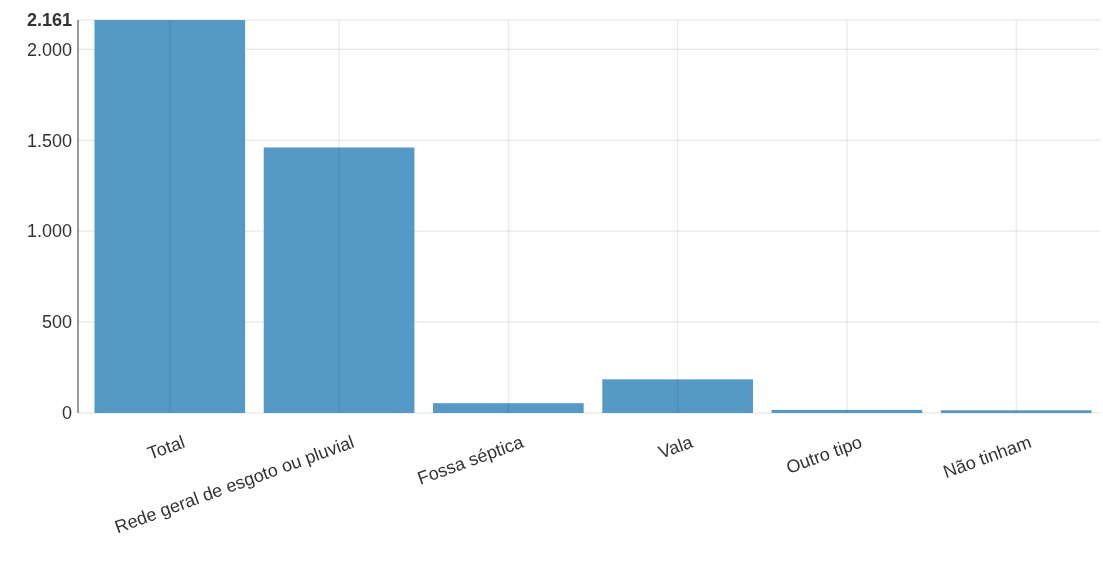 This screenshot has height=562, width=1103. Describe the element at coordinates (987, 457) in the screenshot. I see `x-tick-label: Não tinham` at that location.